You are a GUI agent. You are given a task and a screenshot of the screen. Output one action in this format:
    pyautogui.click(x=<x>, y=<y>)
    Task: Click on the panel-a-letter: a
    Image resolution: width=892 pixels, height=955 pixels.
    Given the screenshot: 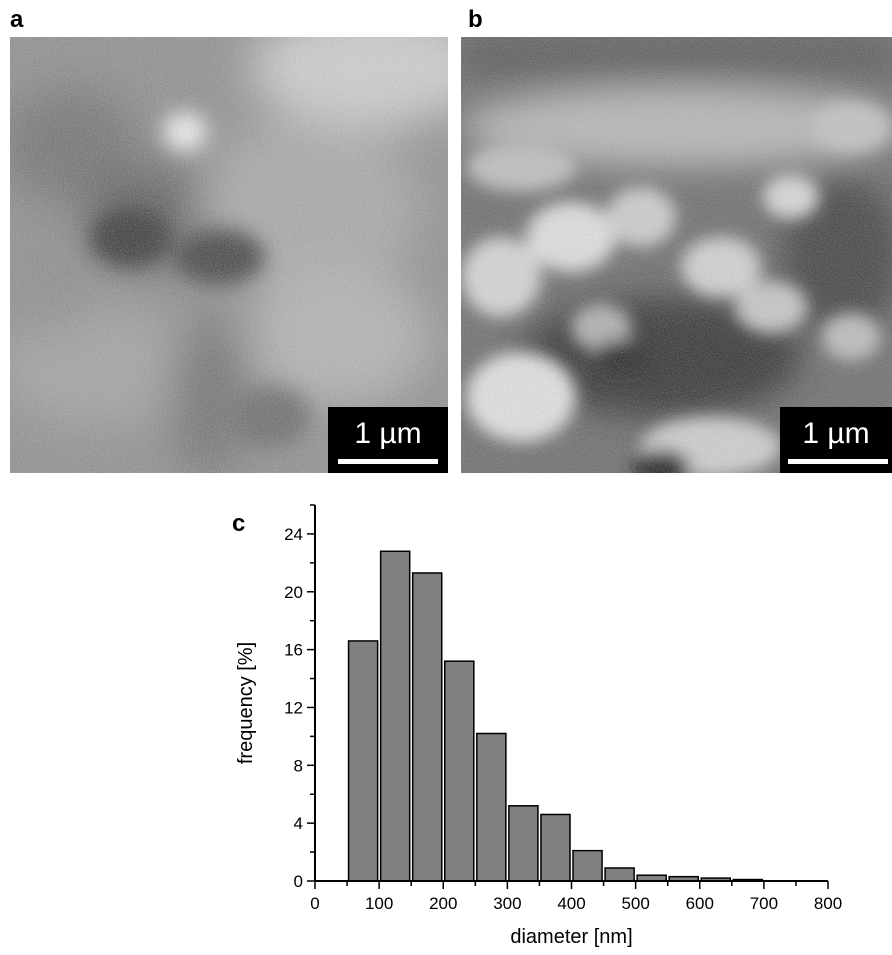 What is the action you would take?
    pyautogui.click(x=17, y=19)
    